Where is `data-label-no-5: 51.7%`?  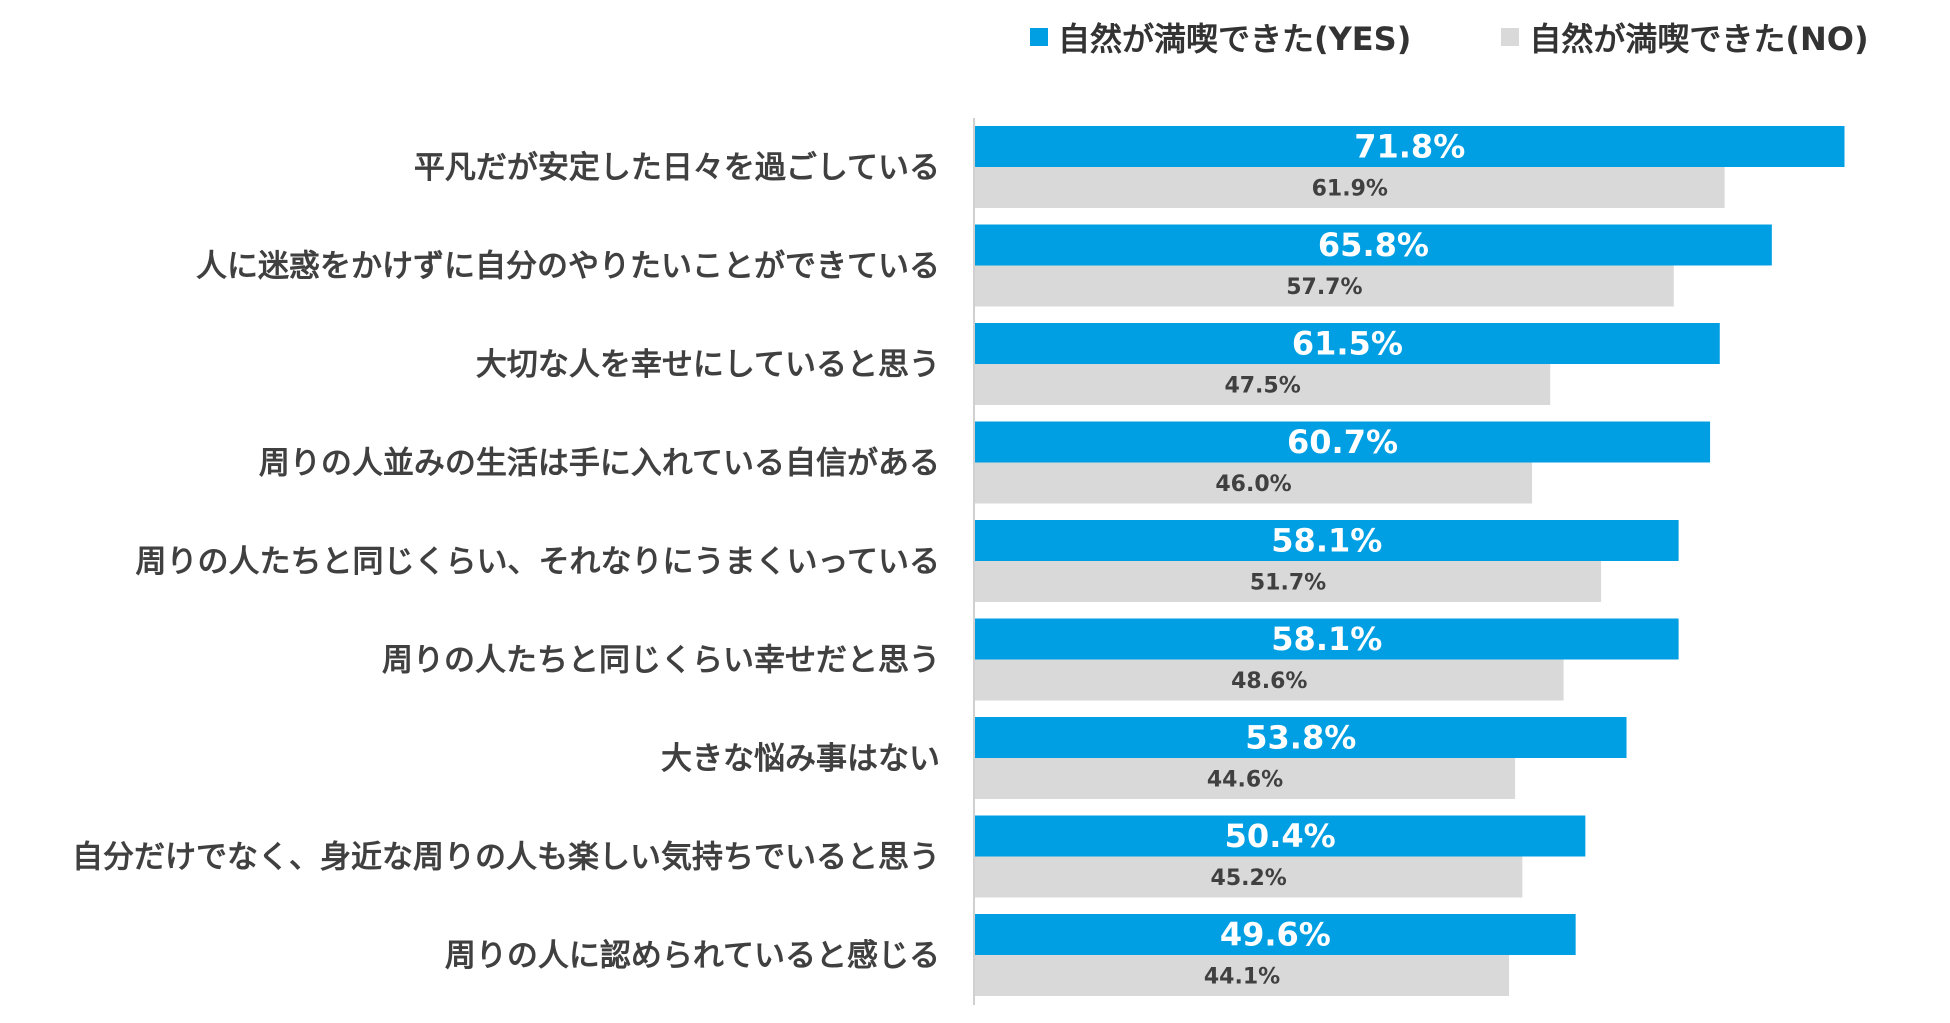
data-label-no-5: 51.7% is located at coordinates (1288, 583).